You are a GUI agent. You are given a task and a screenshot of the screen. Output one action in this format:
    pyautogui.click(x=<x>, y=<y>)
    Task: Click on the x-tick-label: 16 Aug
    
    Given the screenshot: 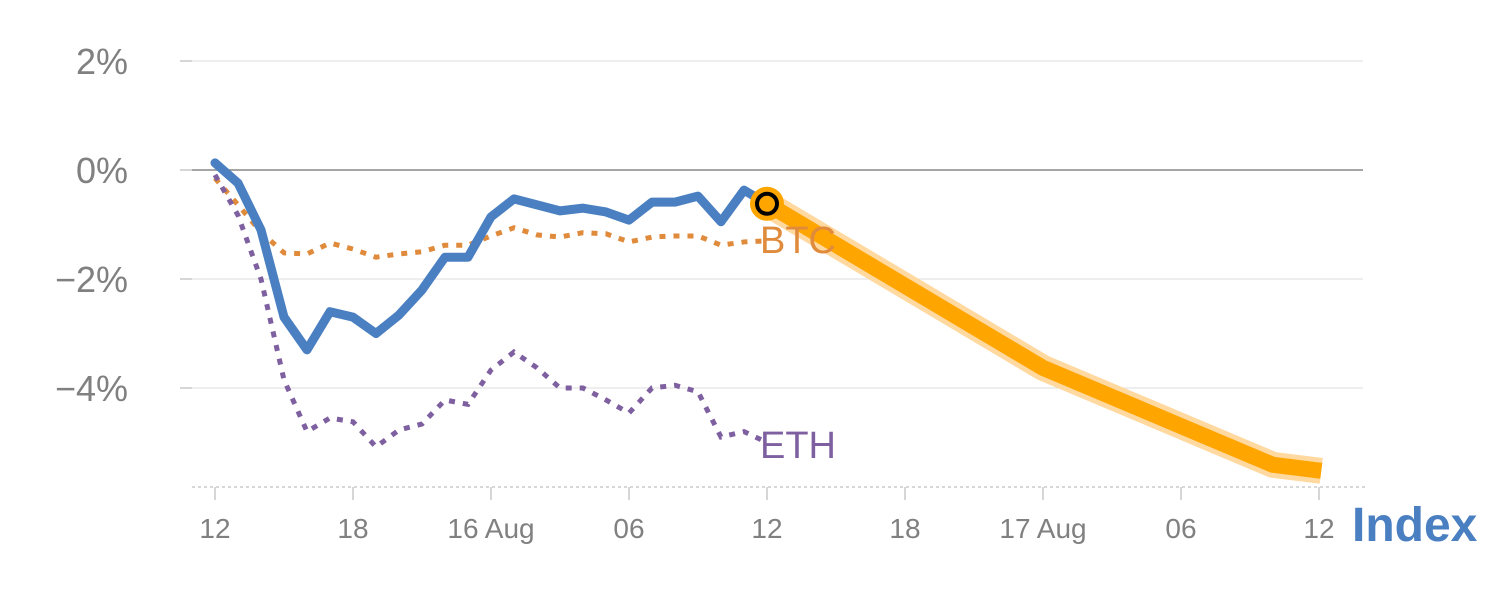 What is the action you would take?
    pyautogui.click(x=490, y=528)
    